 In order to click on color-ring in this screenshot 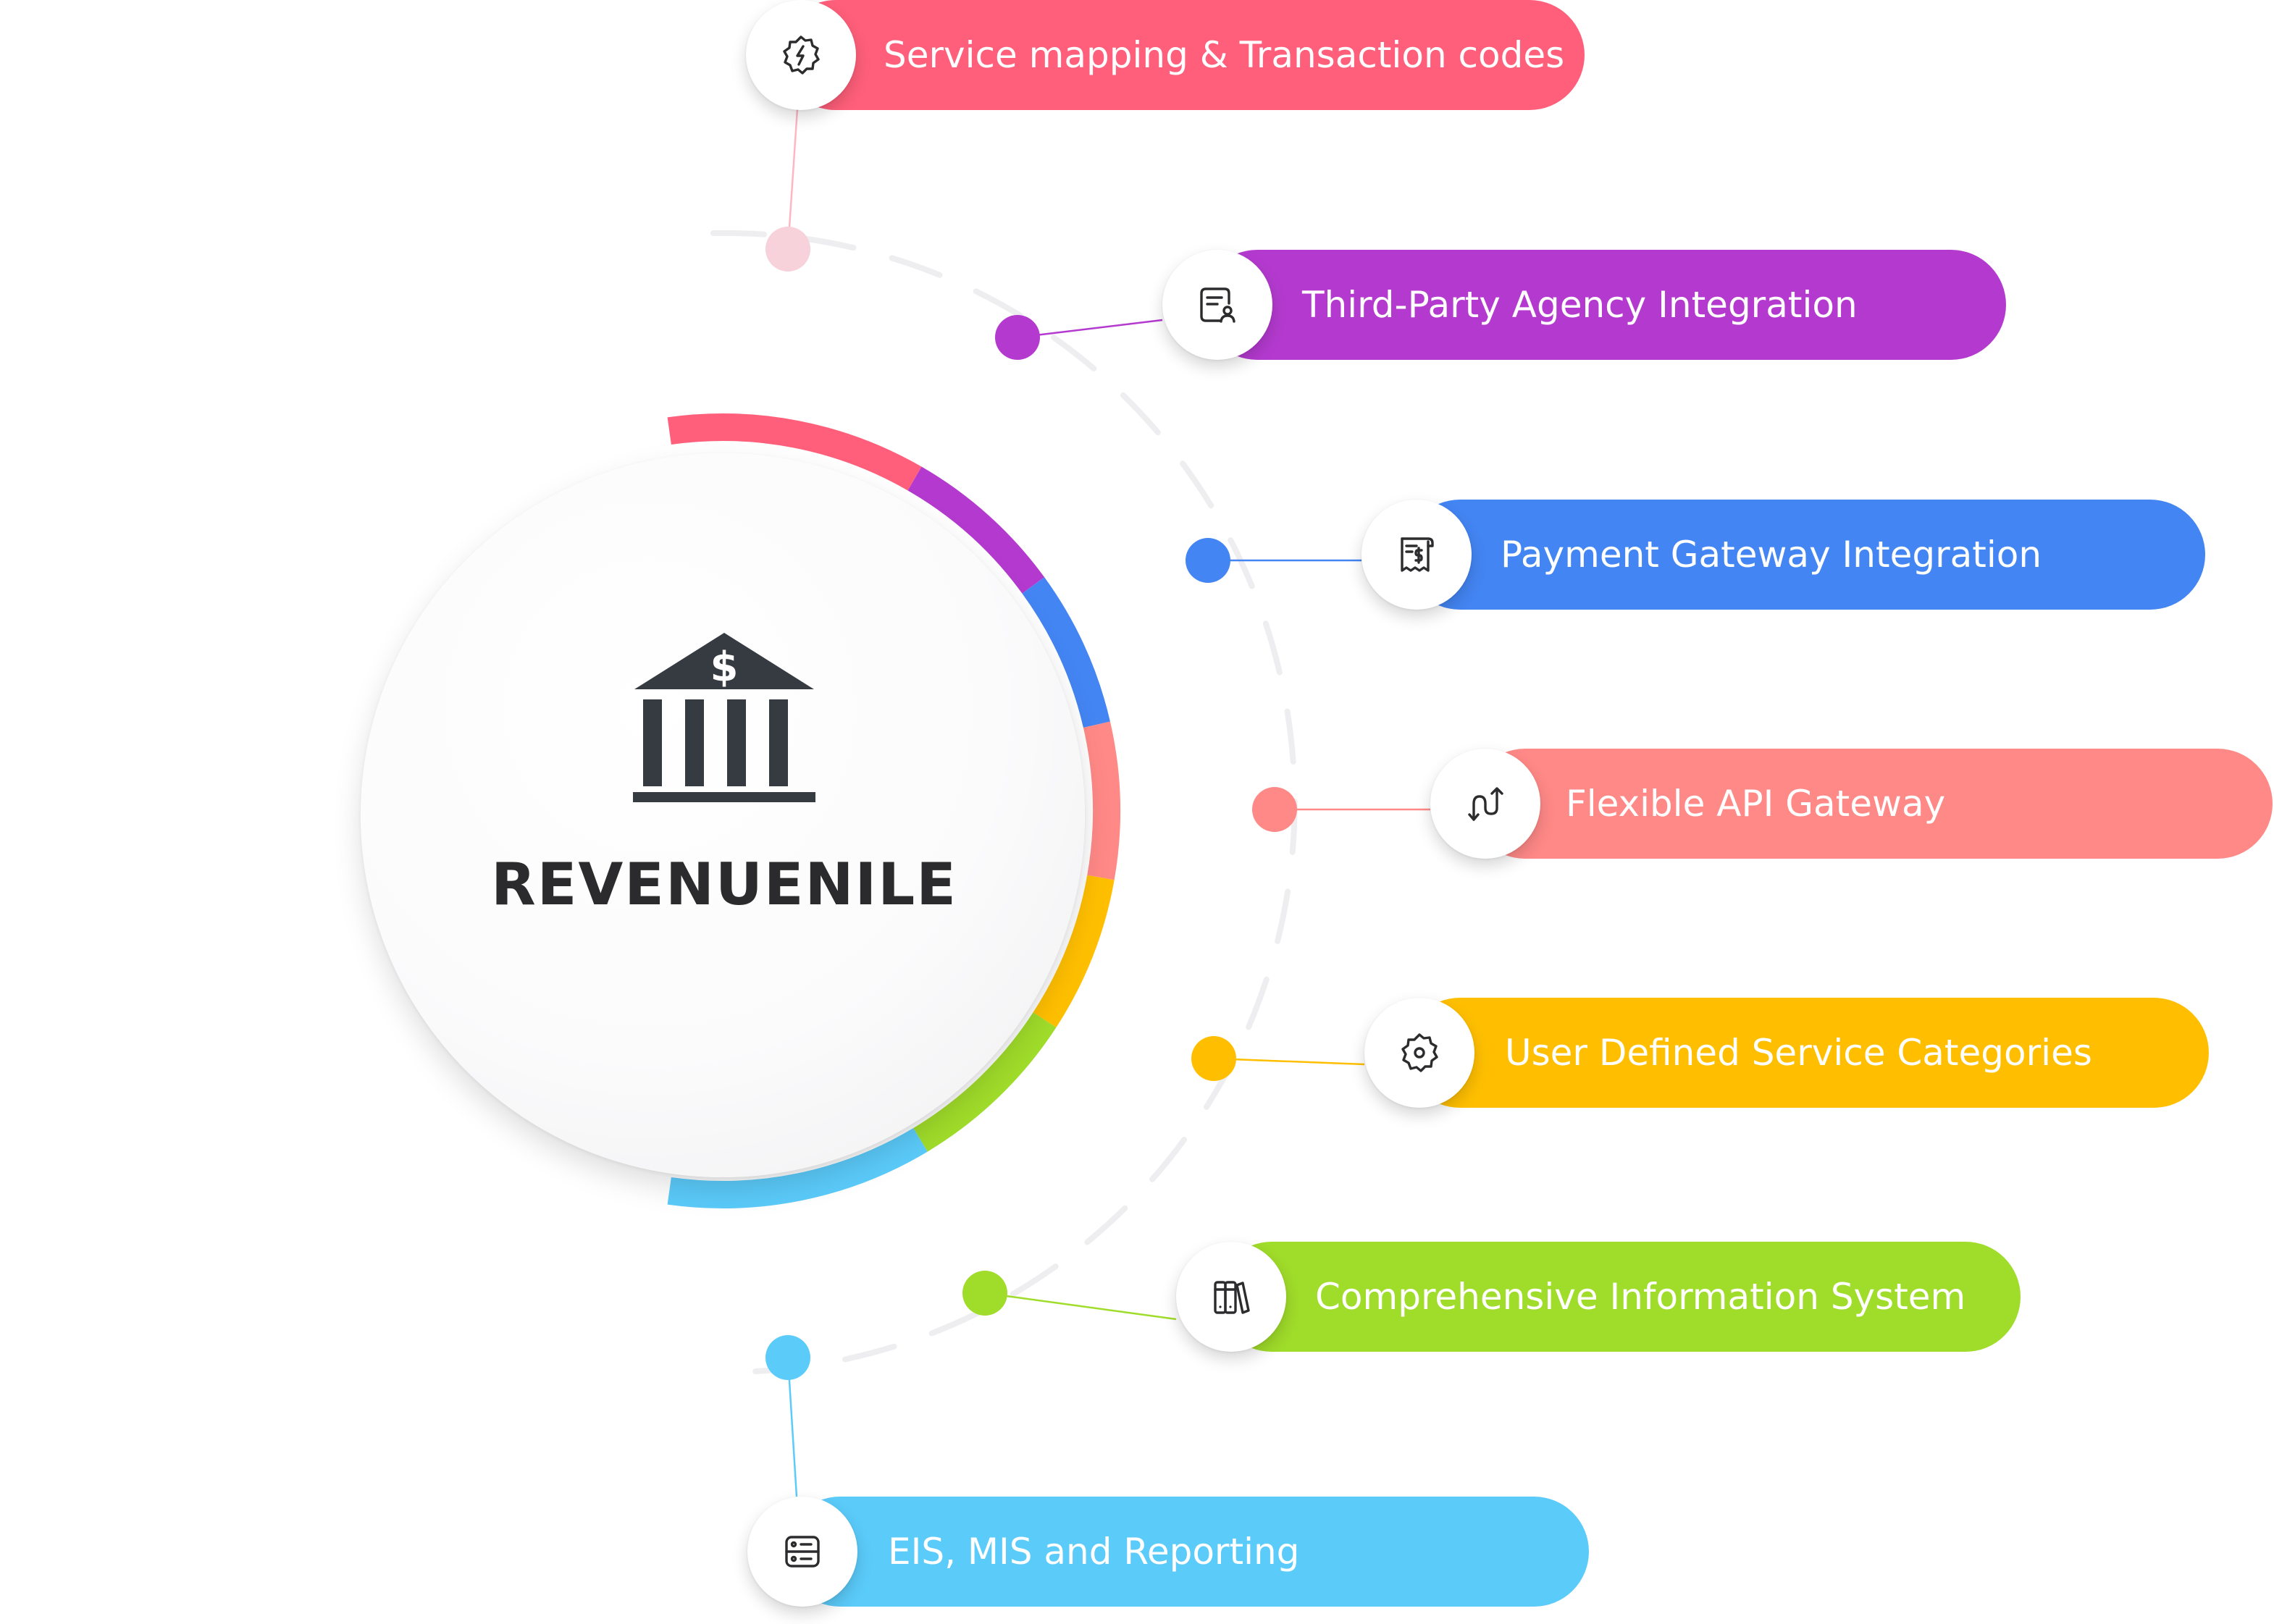, I will do `click(893, 810)`.